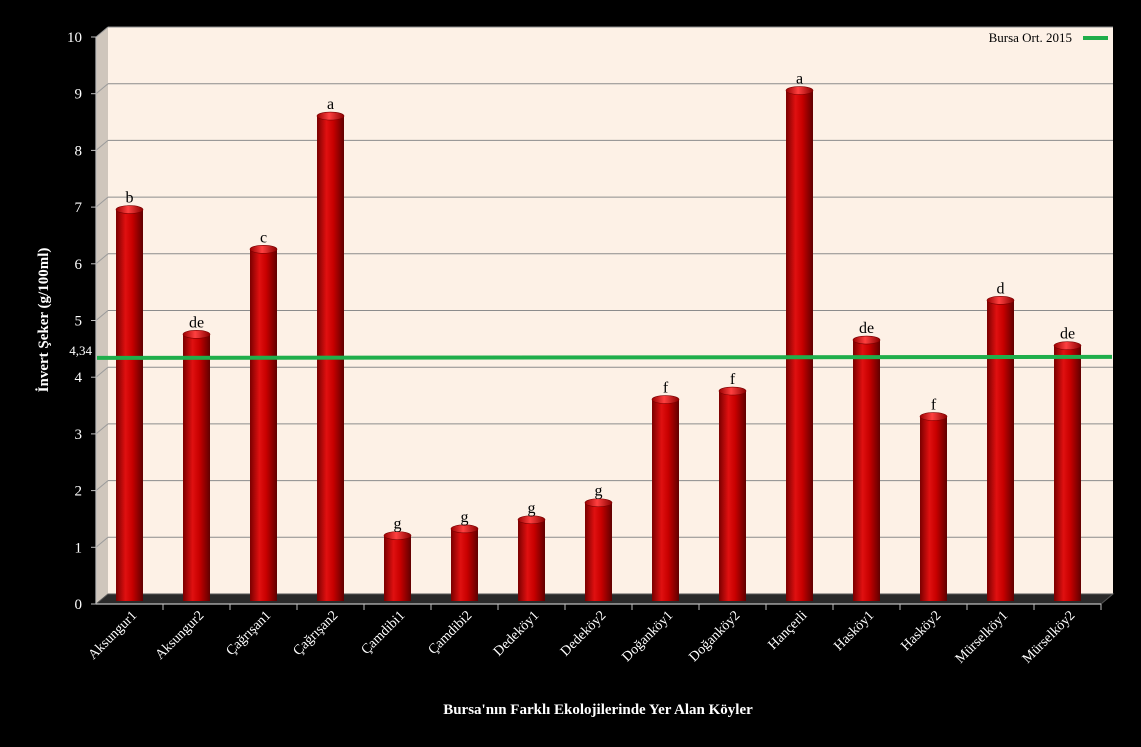 This screenshot has width=1141, height=747. What do you see at coordinates (591, 351) in the screenshot?
I see `reference-line-group: 4,34` at bounding box center [591, 351].